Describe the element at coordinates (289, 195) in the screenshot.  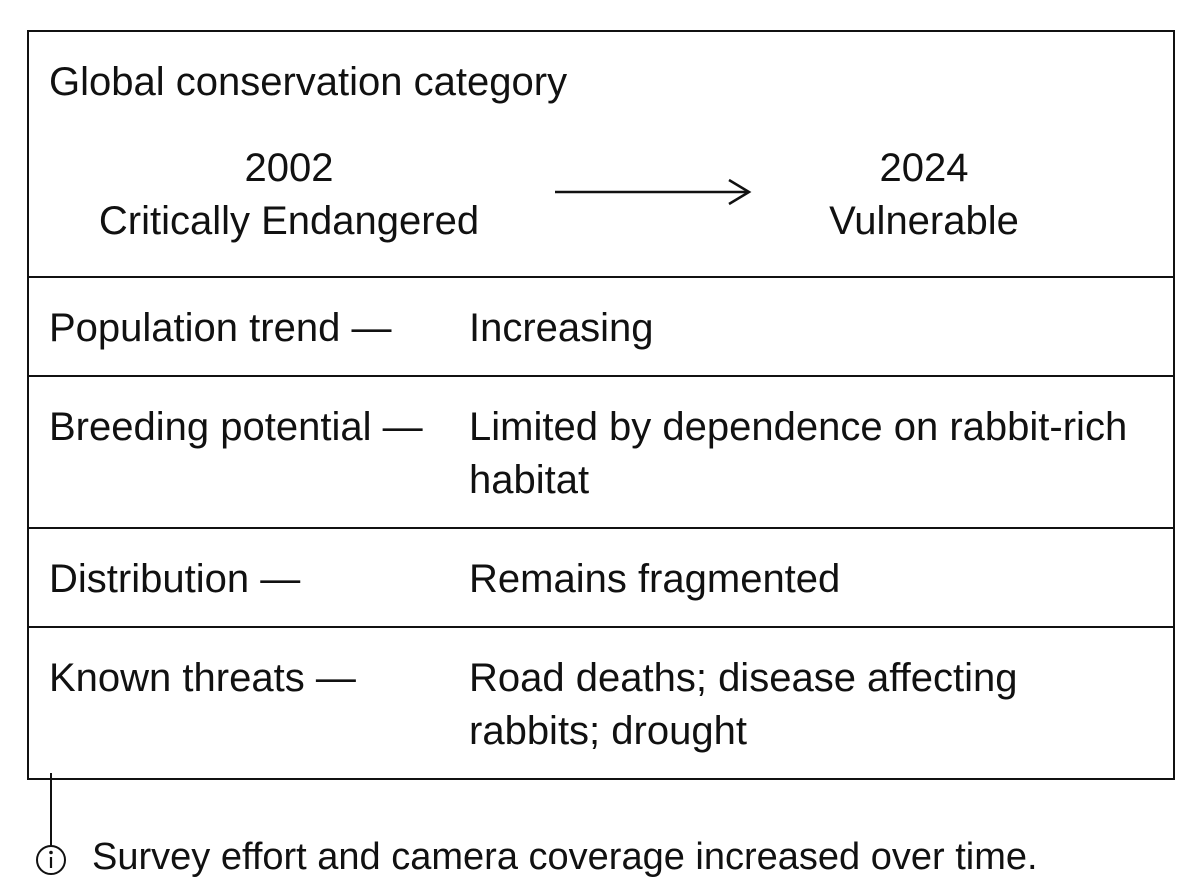
I see `from-category: 2002 Critically Endangered` at that location.